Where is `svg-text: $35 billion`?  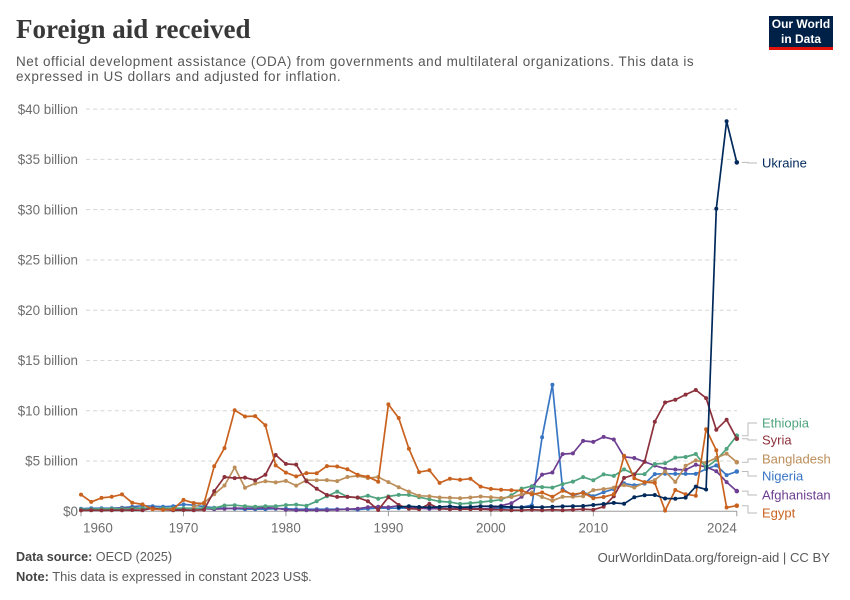
svg-text: $35 billion is located at coordinates (48, 159).